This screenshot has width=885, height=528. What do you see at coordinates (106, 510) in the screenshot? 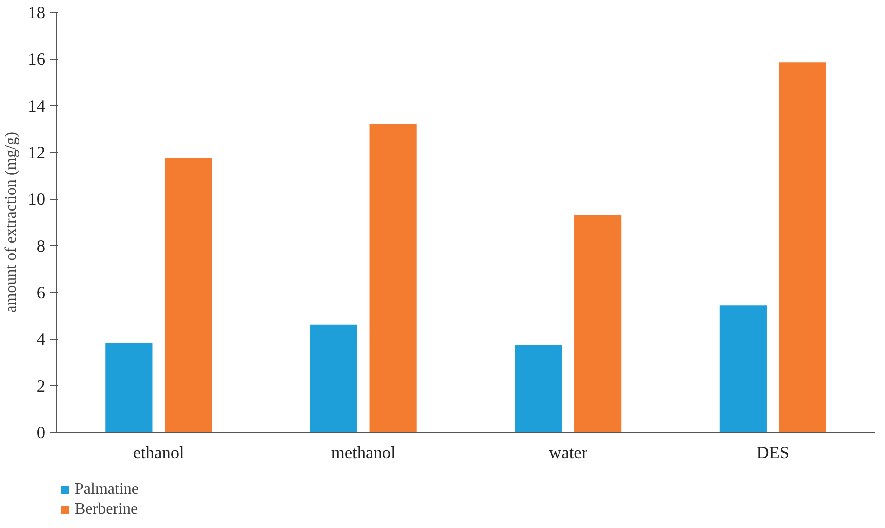
I see `legend-label: Berberine` at bounding box center [106, 510].